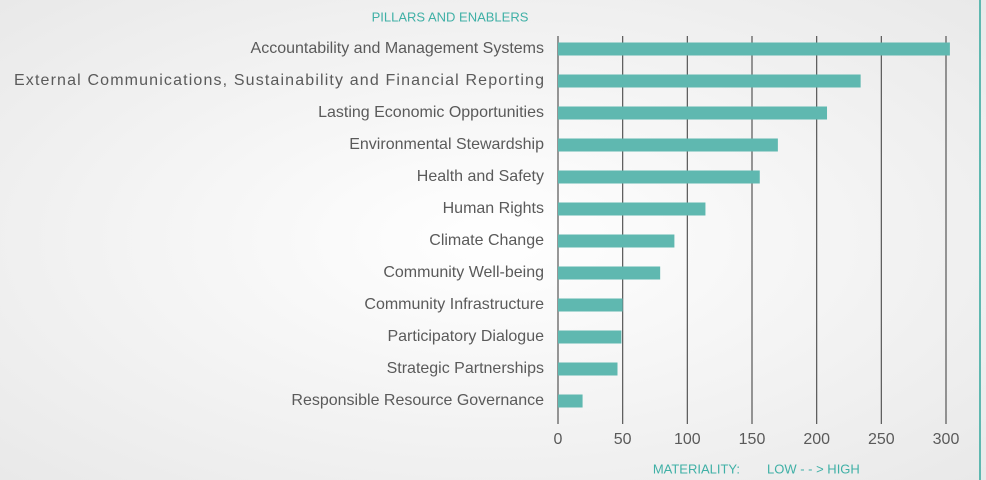  Describe the element at coordinates (446, 144) in the screenshot. I see `category-label: Environmental Stewardship` at that location.